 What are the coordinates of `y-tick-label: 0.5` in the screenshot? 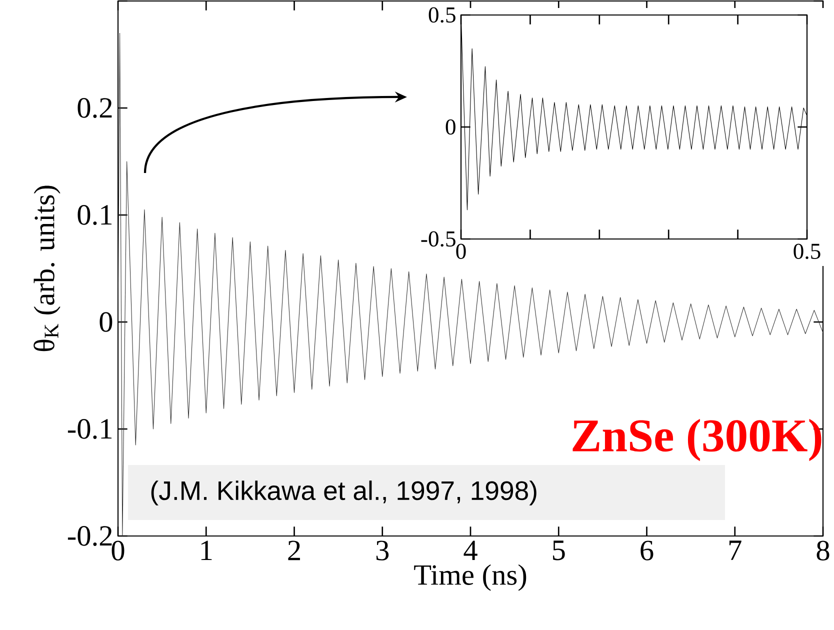 It's located at (442, 15).